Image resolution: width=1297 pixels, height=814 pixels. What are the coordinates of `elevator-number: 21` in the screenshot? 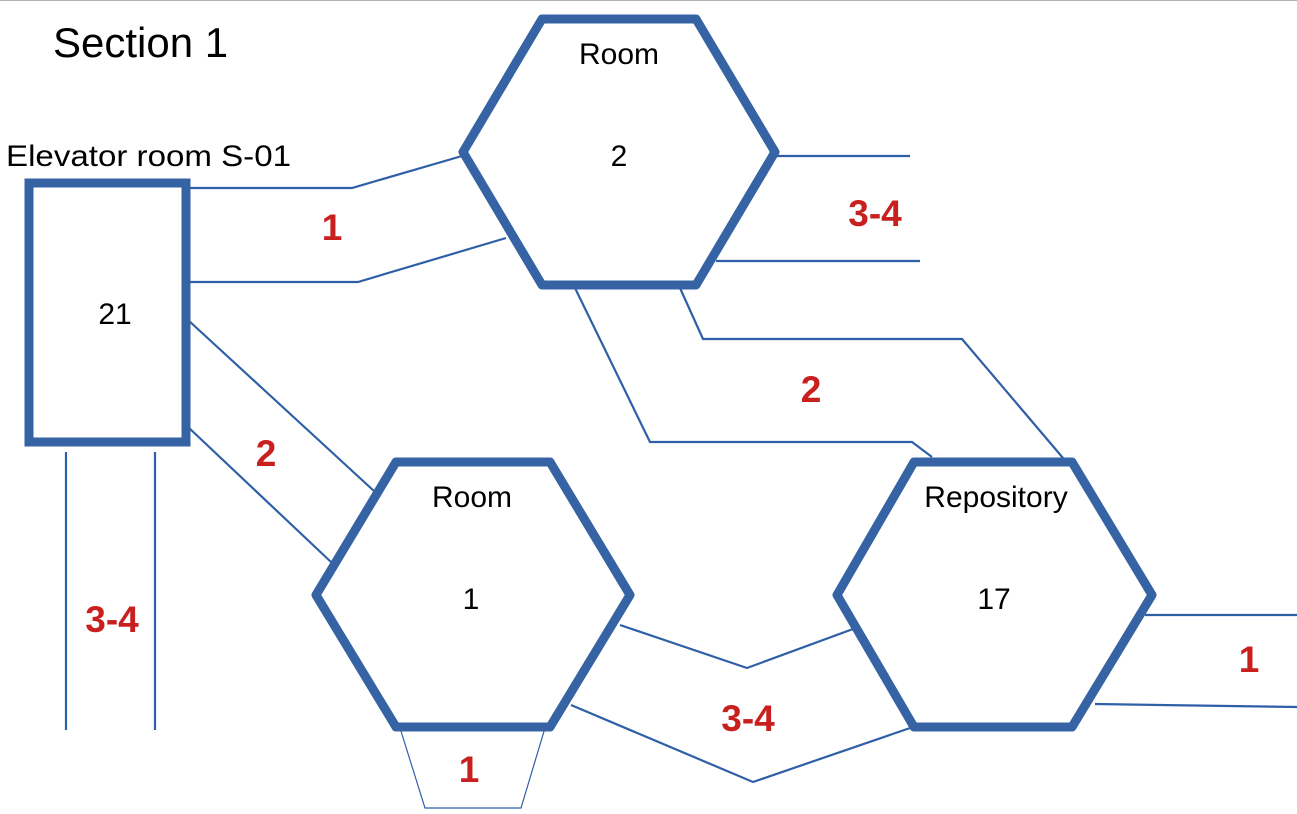 It's located at (114, 314).